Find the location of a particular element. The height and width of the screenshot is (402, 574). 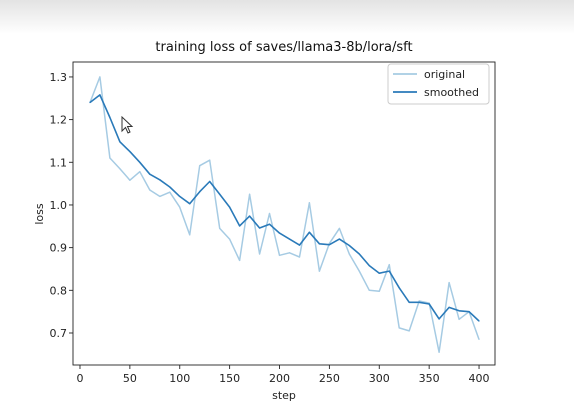

x-tick-label: 300 is located at coordinates (379, 378).